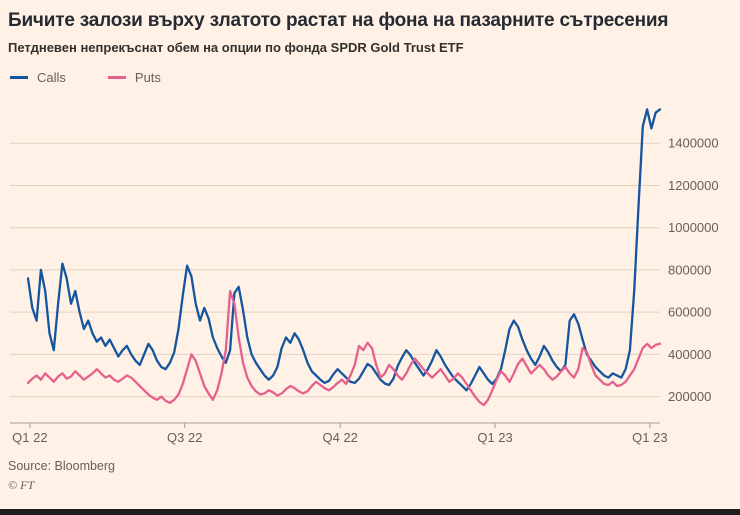  Describe the element at coordinates (689, 269) in the screenshot. I see `y-axis-tick-label: 800000` at that location.